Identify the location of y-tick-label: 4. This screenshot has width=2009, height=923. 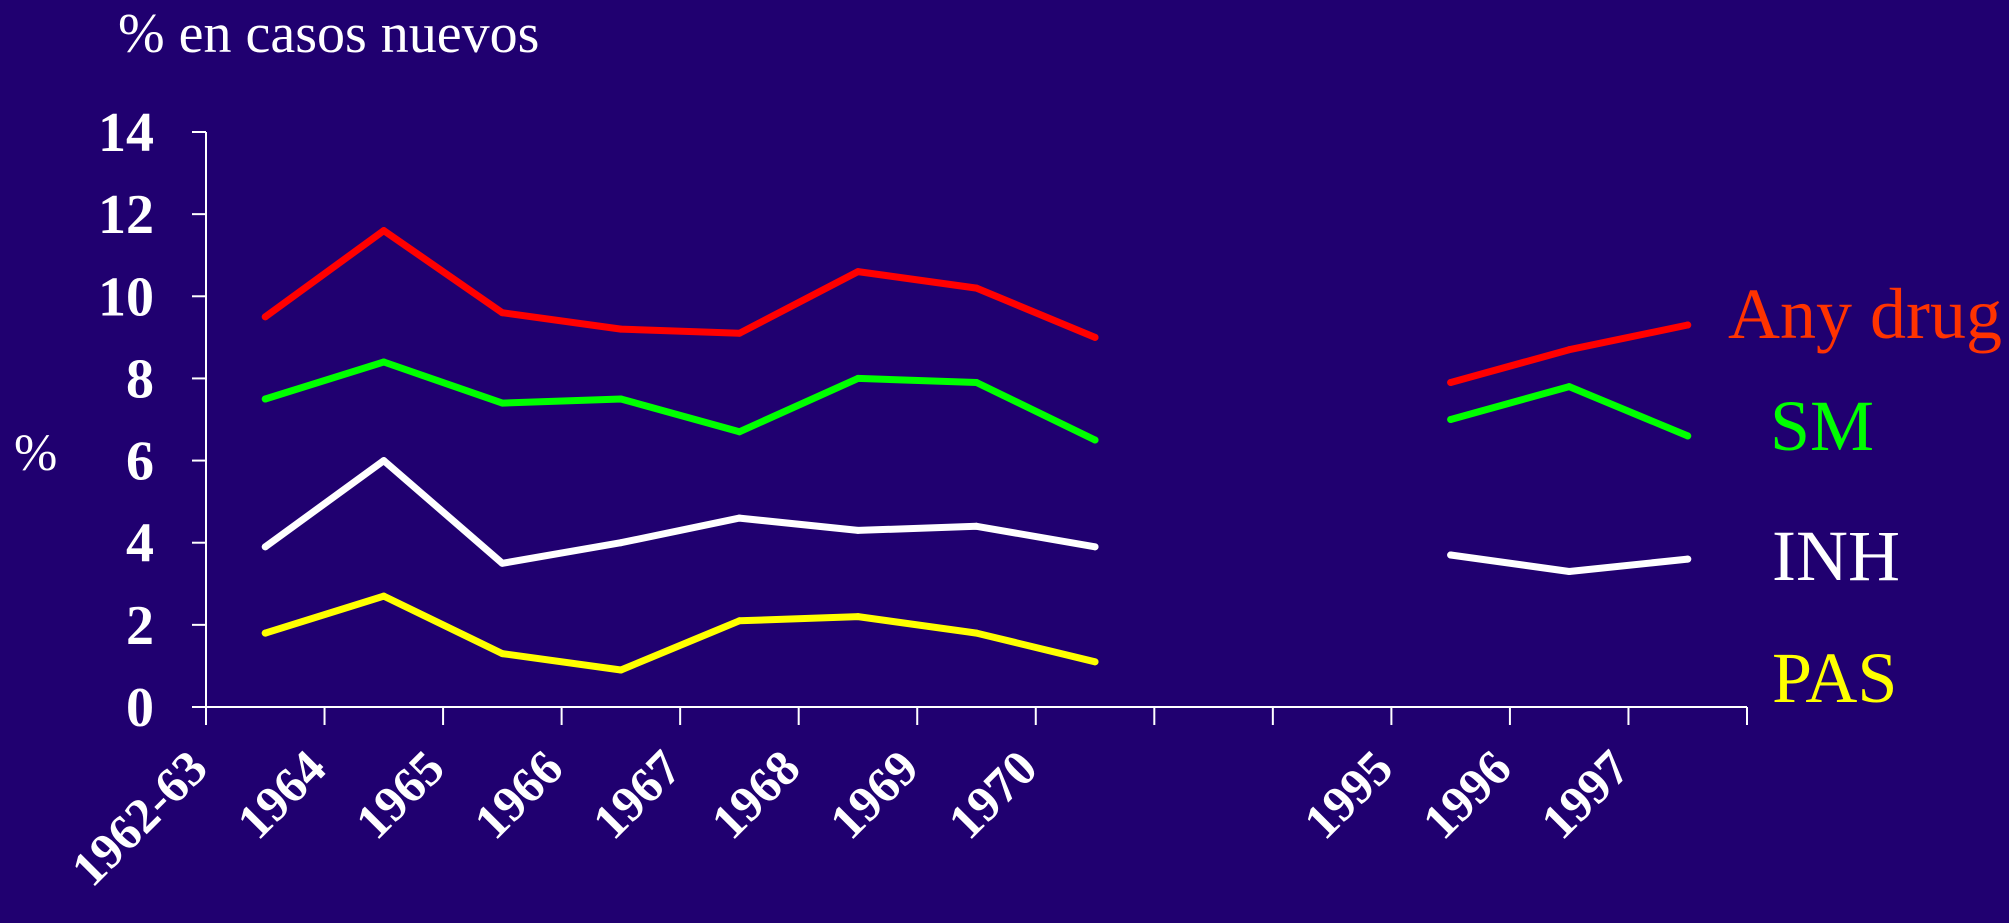
(140, 544).